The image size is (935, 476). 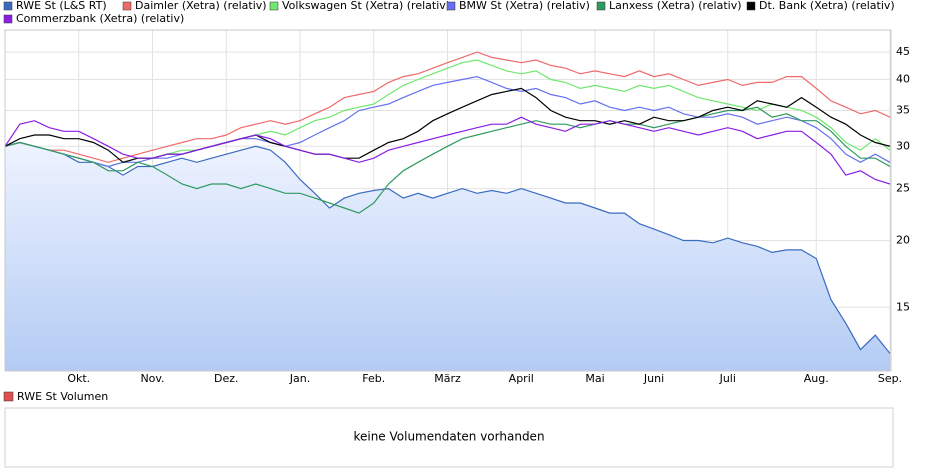 I want to click on x-tick-label: Mai, so click(x=594, y=378).